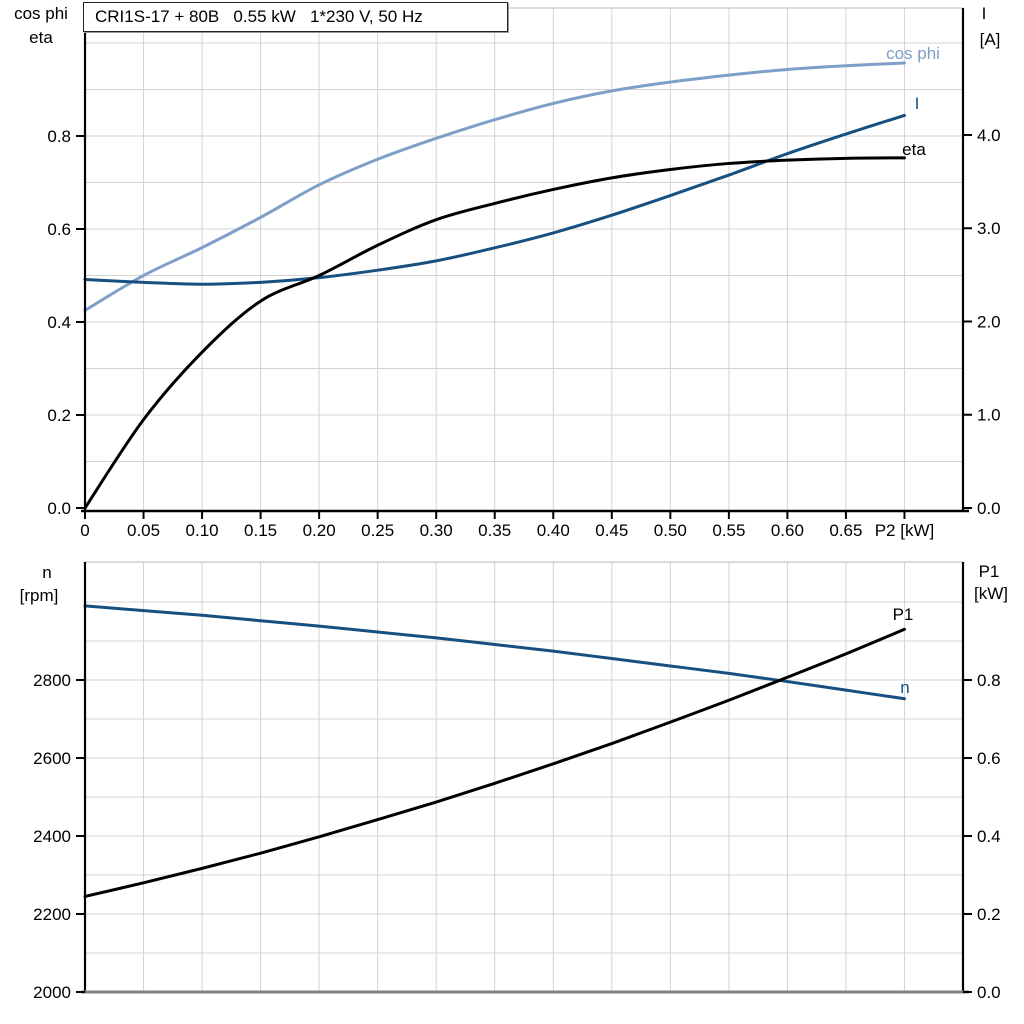  Describe the element at coordinates (989, 415) in the screenshot. I see `right-tick-label: 1.0` at that location.